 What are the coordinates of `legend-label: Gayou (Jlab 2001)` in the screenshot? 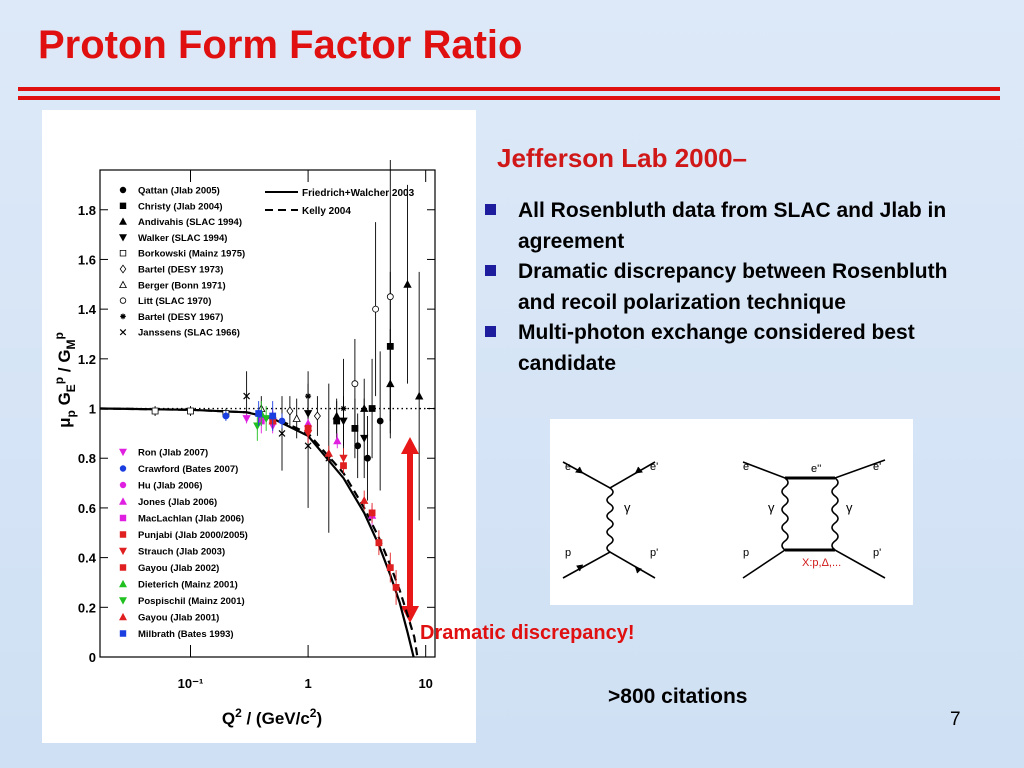 It's located at (178, 618).